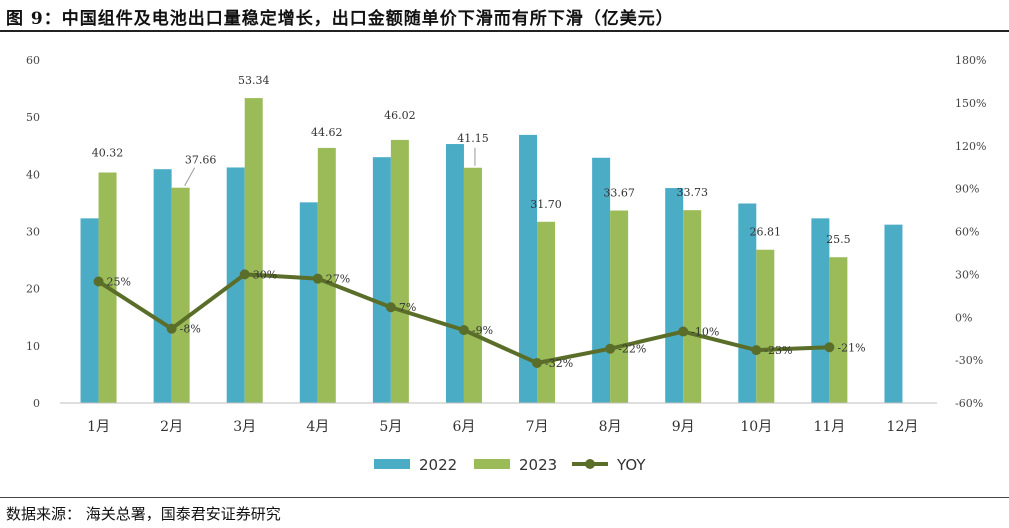 Image resolution: width=1009 pixels, height=528 pixels. I want to click on y-right-tick-label: -30%, so click(969, 360).